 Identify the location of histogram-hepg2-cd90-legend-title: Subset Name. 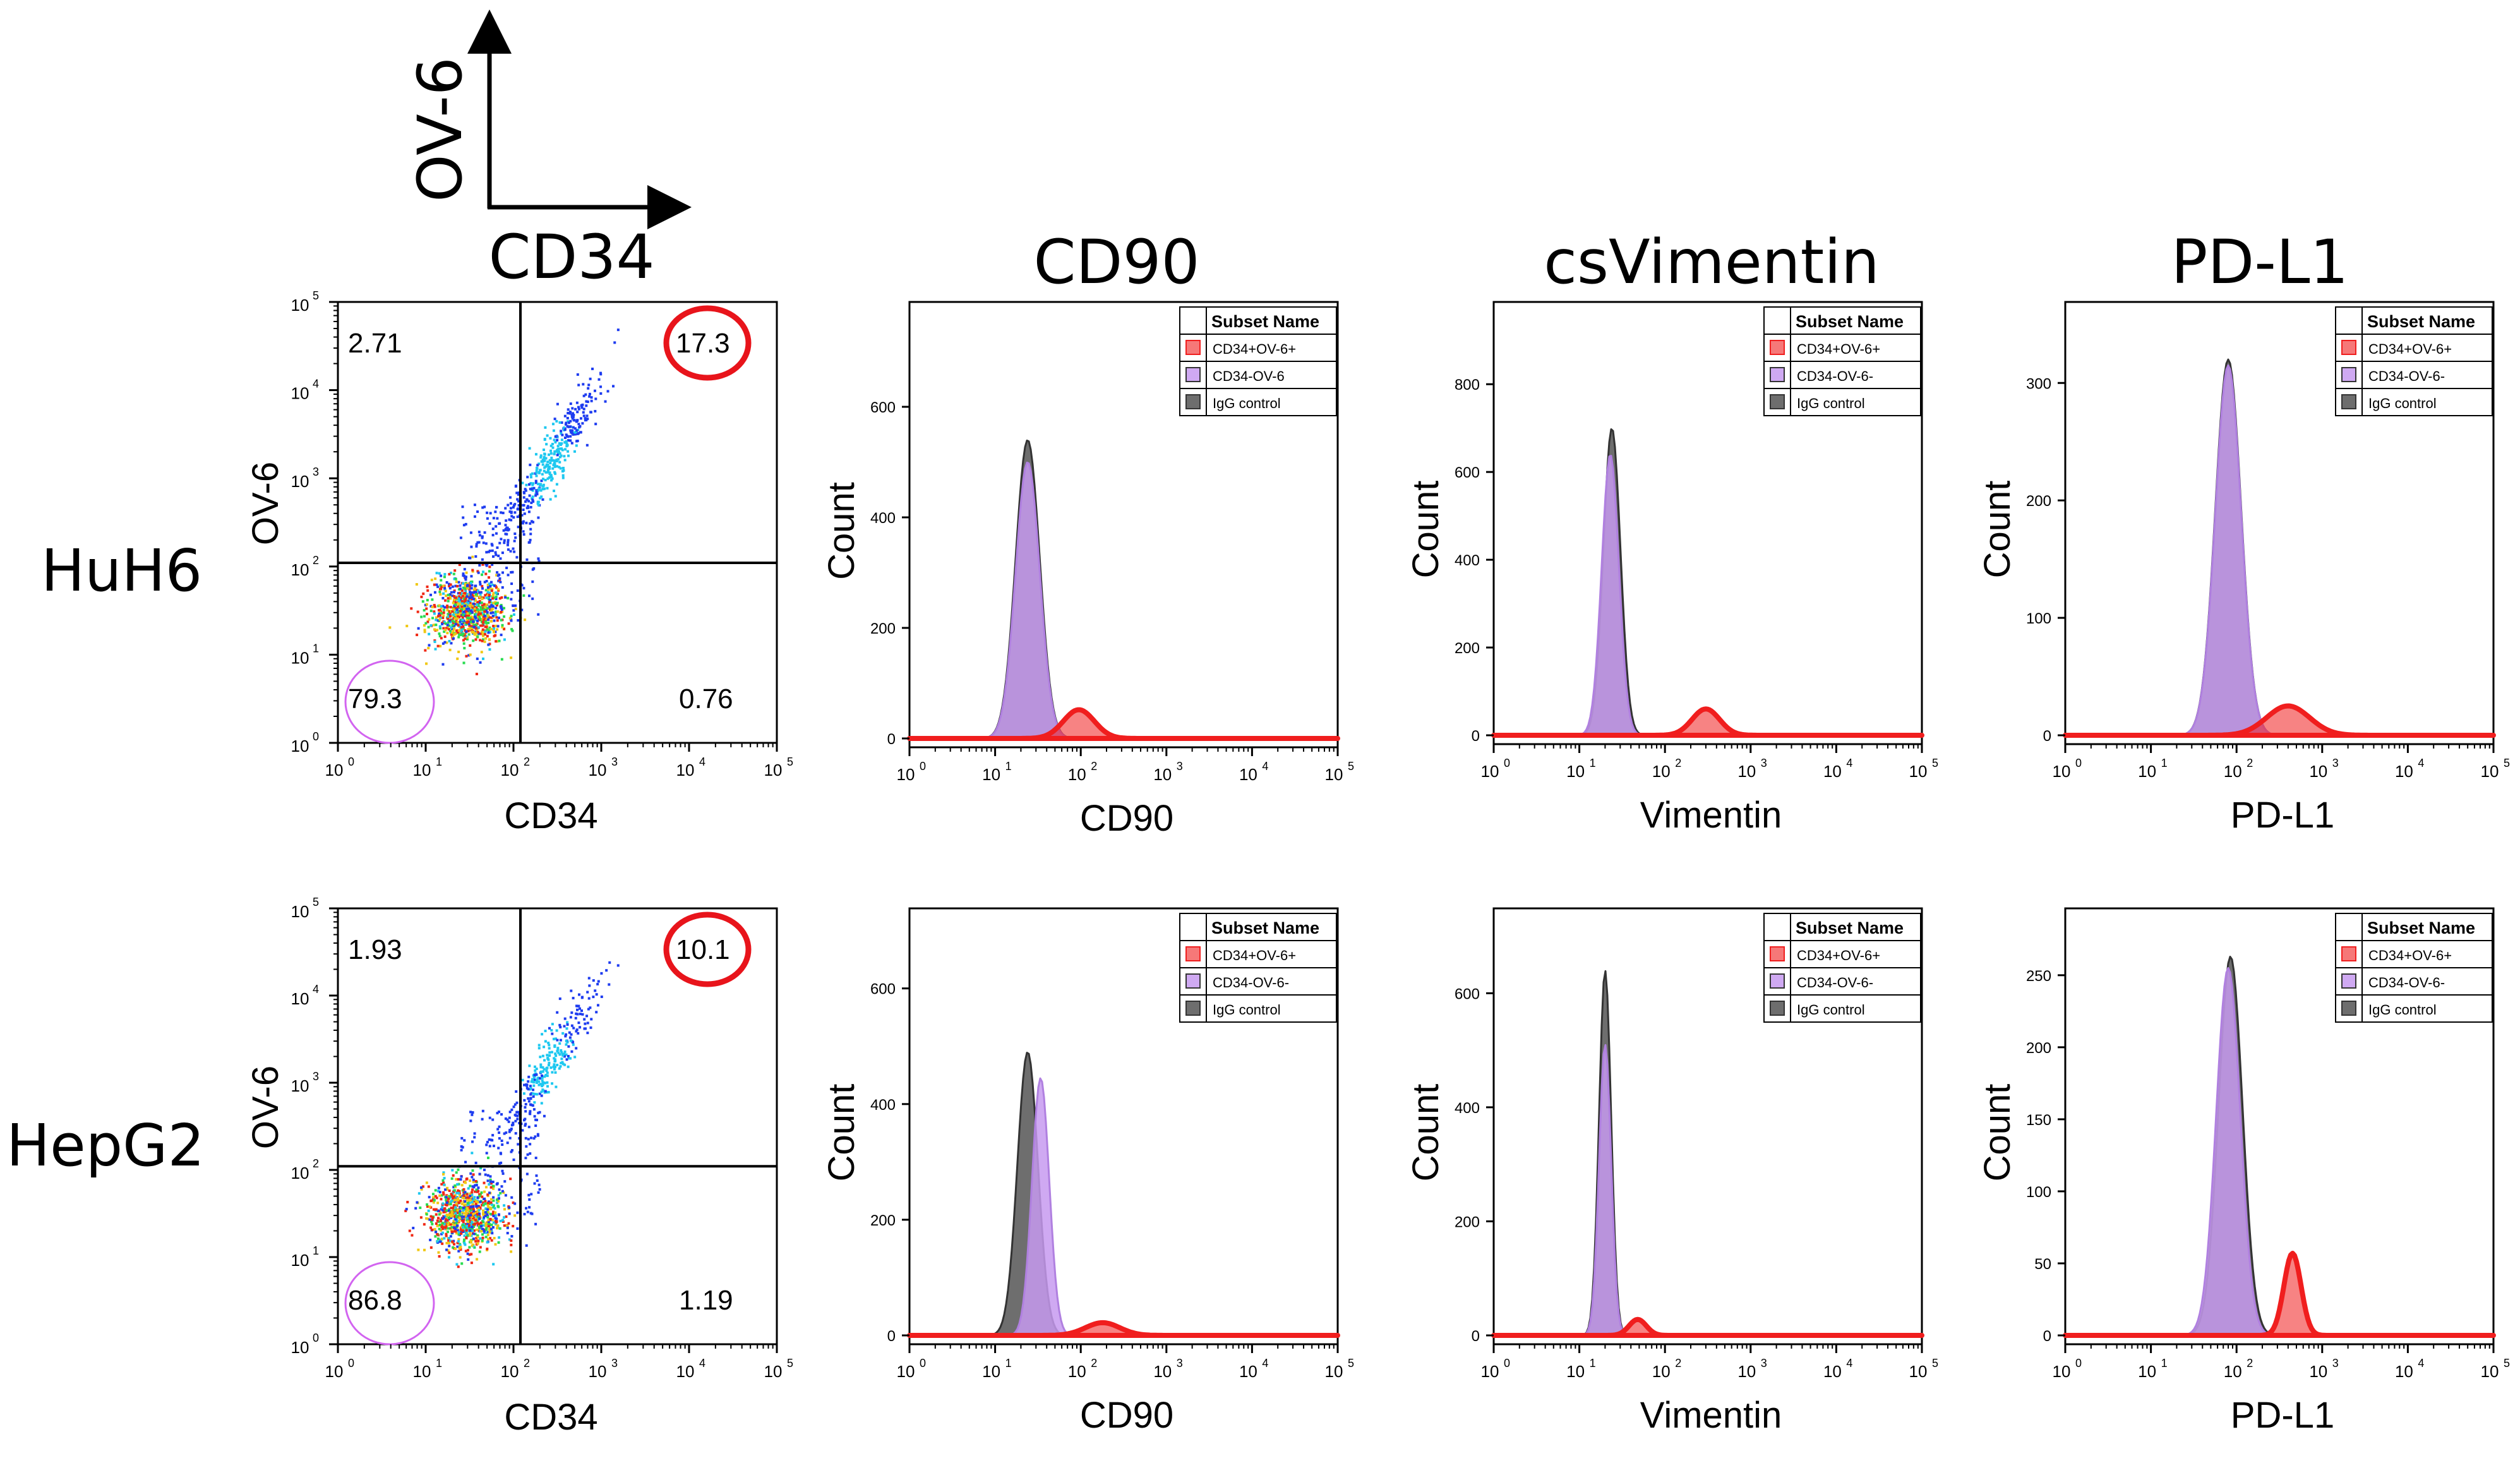
(1265, 927).